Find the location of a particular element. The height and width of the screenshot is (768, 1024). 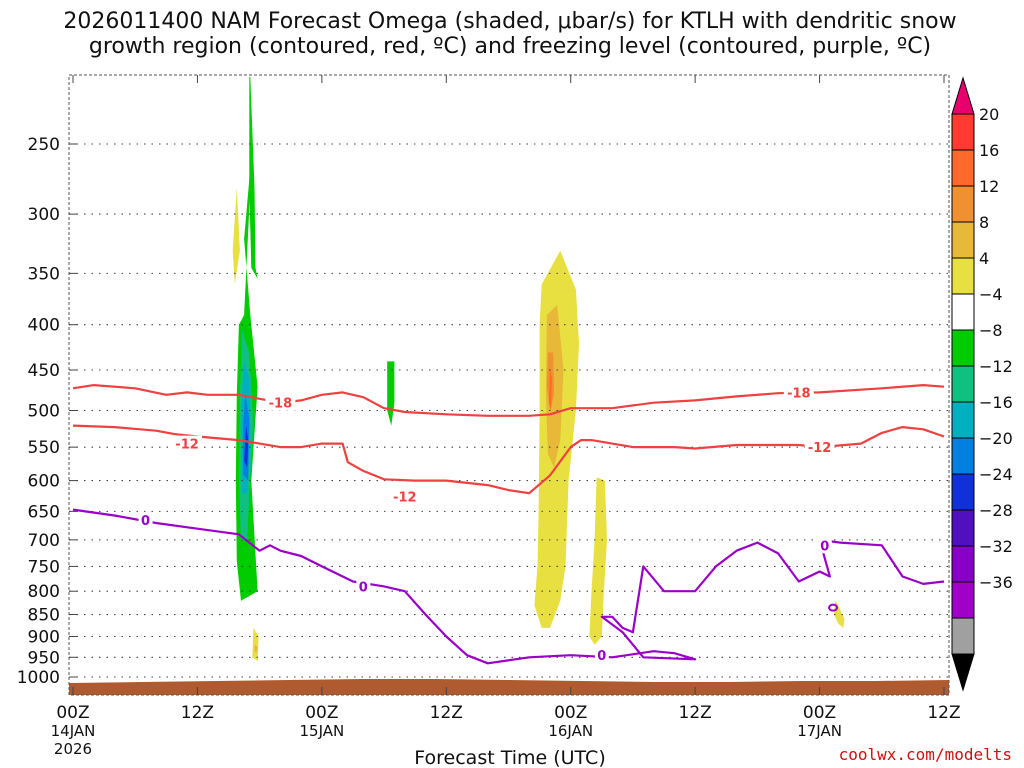

dgz-minus12-contour-line is located at coordinates (508, 459).